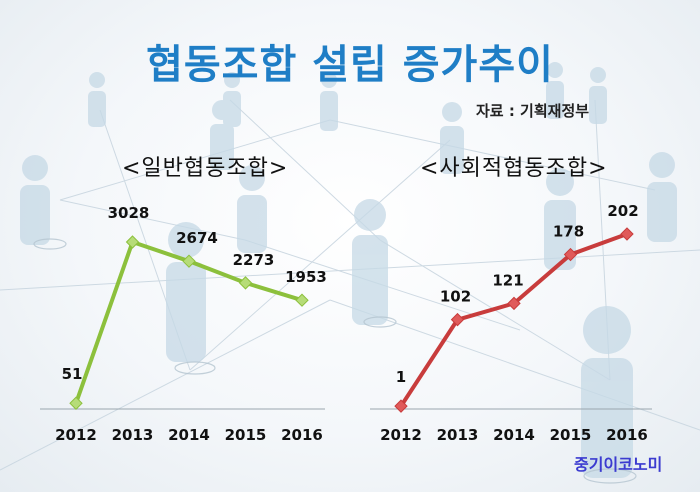 Image resolution: width=700 pixels, height=492 pixels. I want to click on chart-title-general: <일반협동조합>, so click(205, 168).